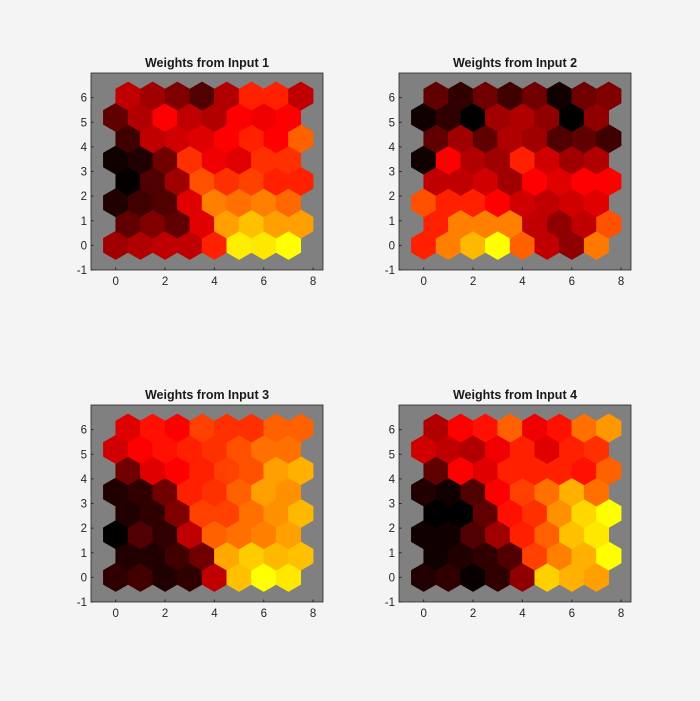  What do you see at coordinates (207, 63) in the screenshot?
I see `subplot-title: Weights from Input 1` at bounding box center [207, 63].